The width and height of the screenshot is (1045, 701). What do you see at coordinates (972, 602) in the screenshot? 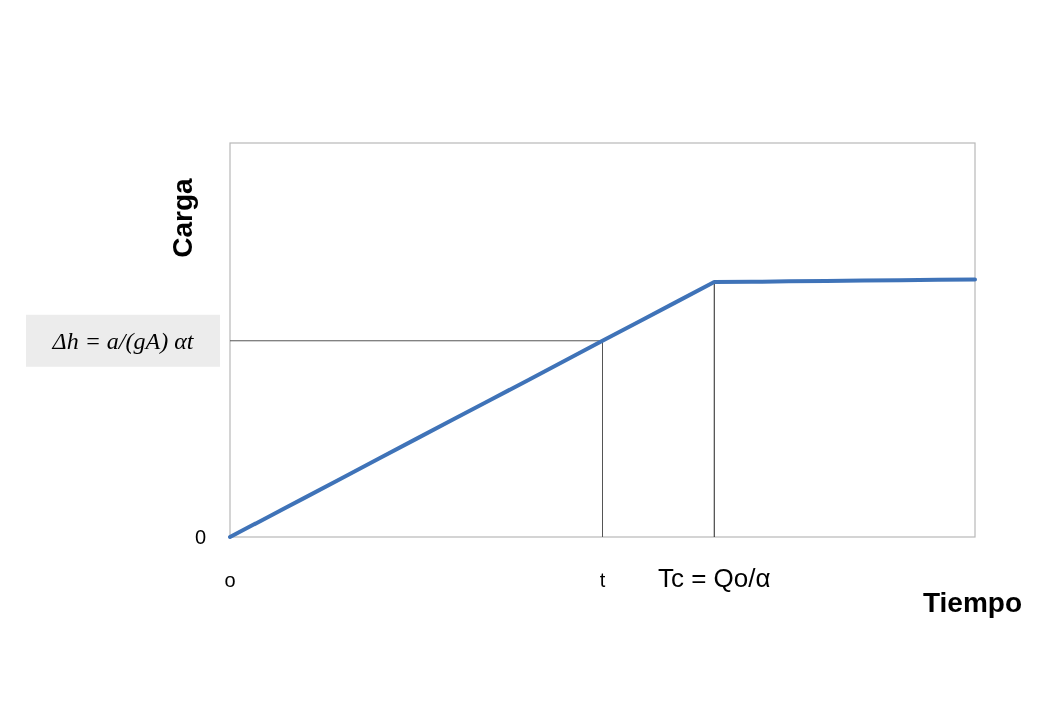
I see `x-axis-title: Tiempo` at bounding box center [972, 602].